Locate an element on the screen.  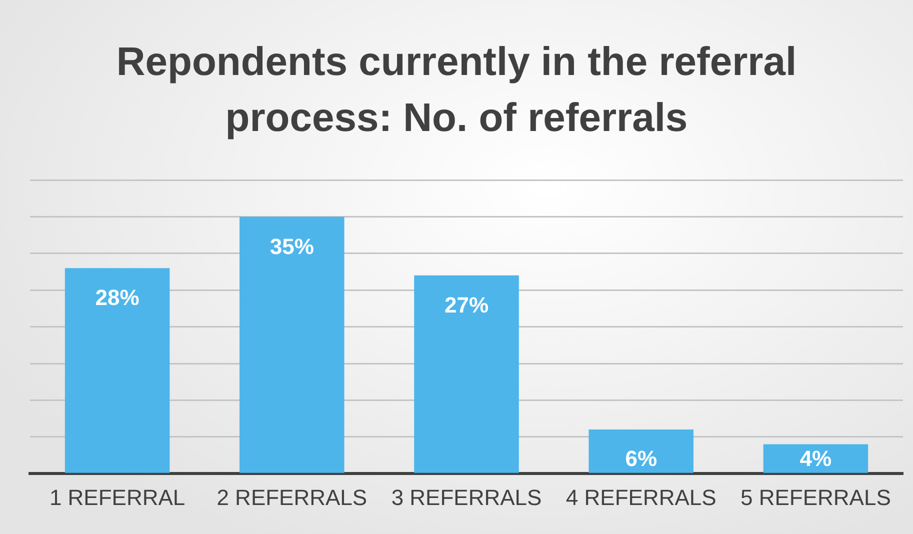
x-tick-label: 5 REFERRALS is located at coordinates (815, 497).